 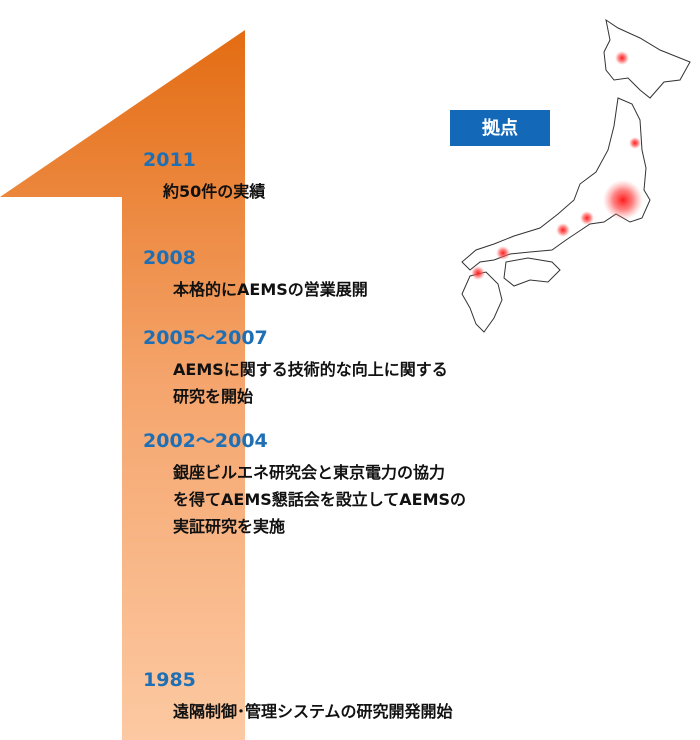 I want to click on badge, so click(x=500, y=128).